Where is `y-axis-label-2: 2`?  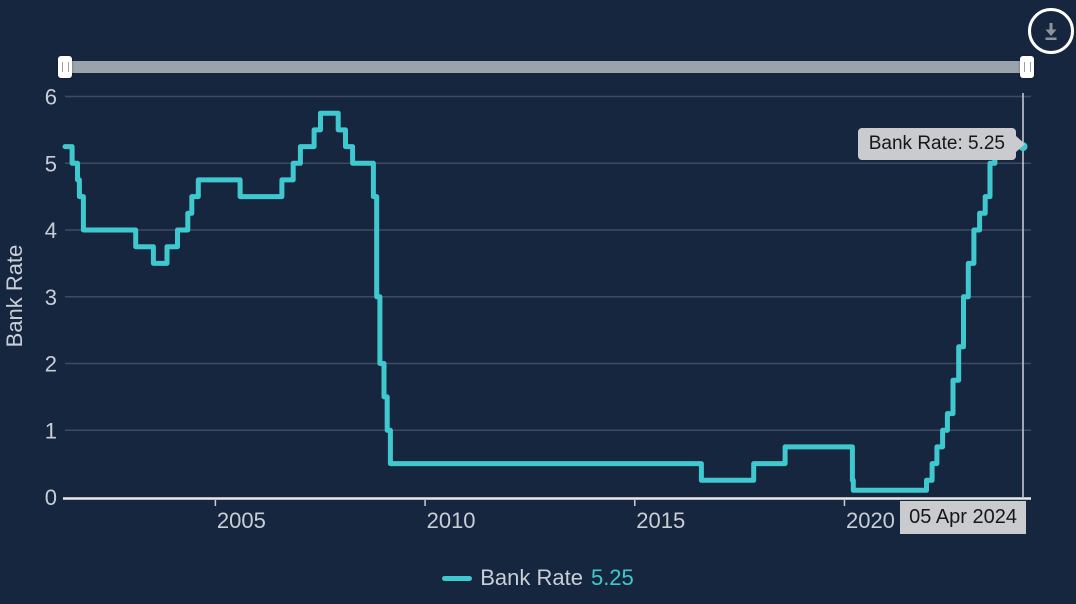
y-axis-label-2: 2 is located at coordinates (51, 364).